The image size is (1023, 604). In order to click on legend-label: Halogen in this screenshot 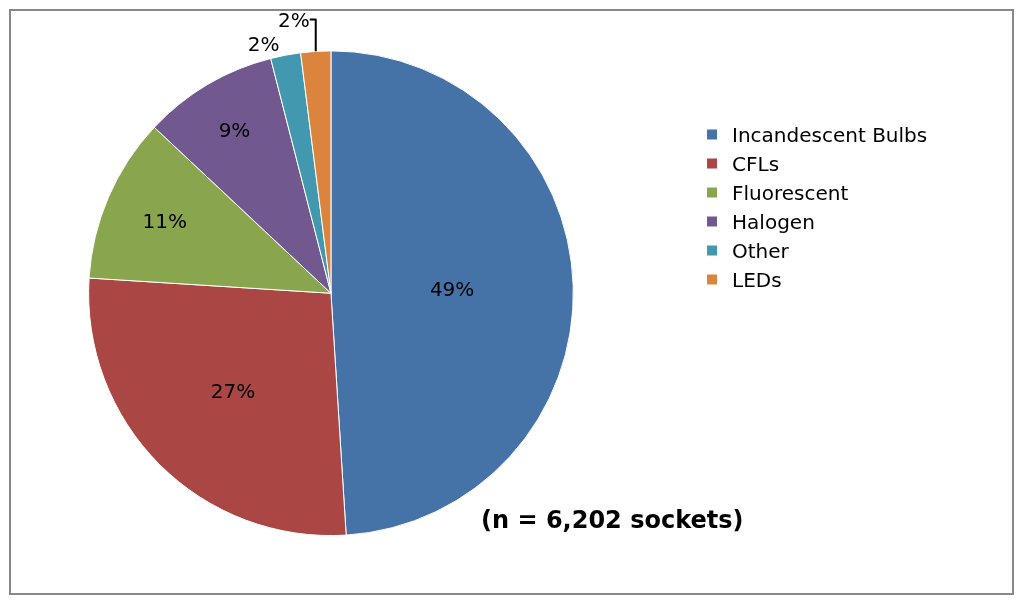, I will do `click(773, 222)`.